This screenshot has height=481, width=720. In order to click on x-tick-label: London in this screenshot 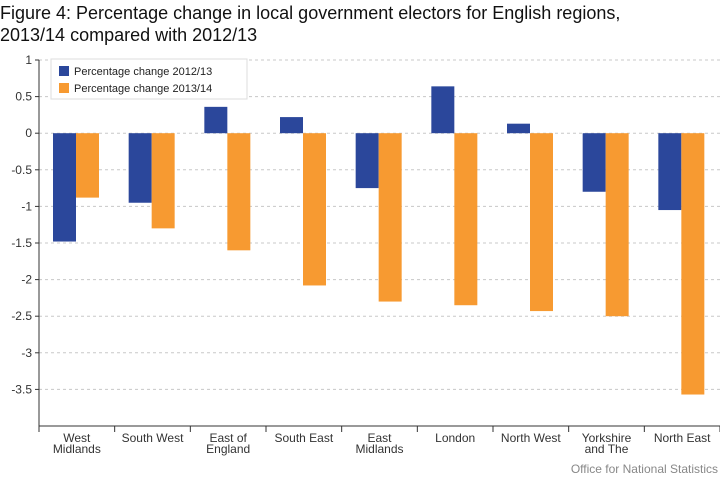, I will do `click(455, 438)`.